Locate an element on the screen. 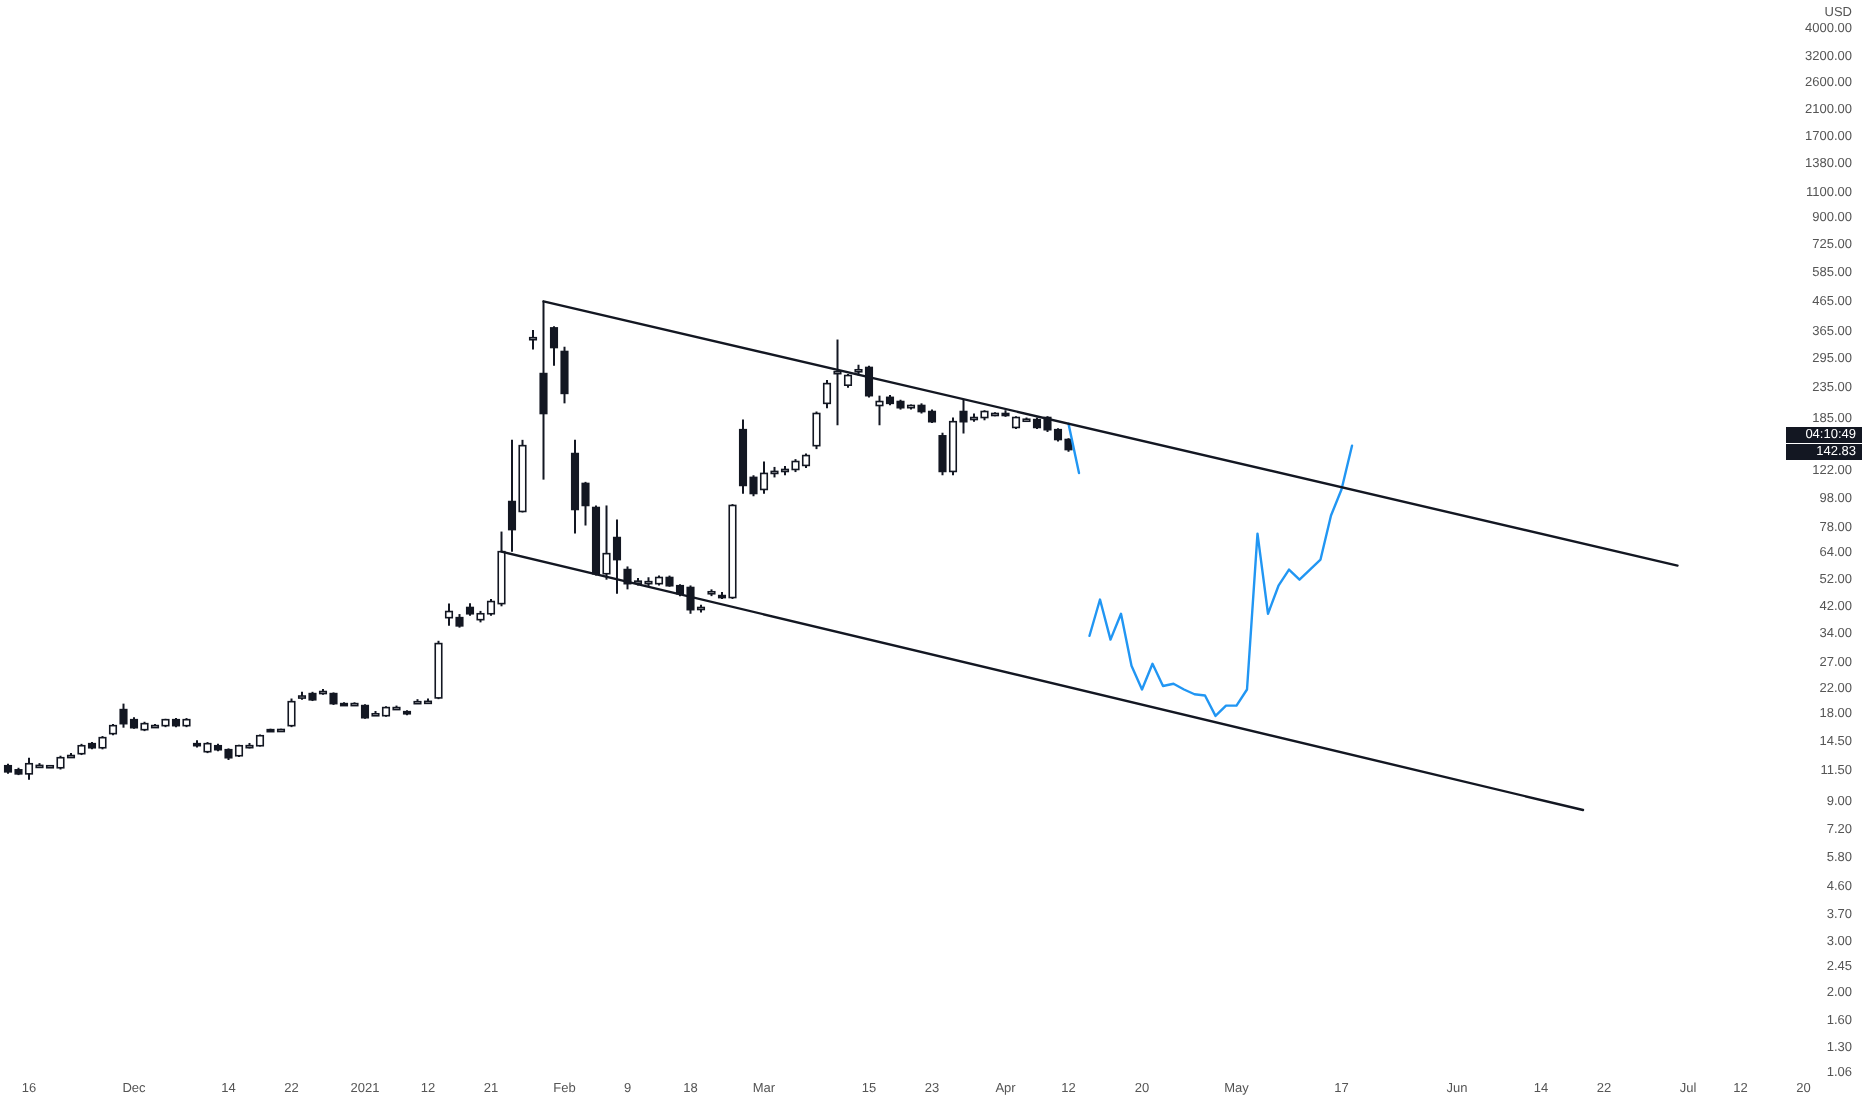 The image size is (1864, 1100). line-series is located at coordinates (1221, 581).